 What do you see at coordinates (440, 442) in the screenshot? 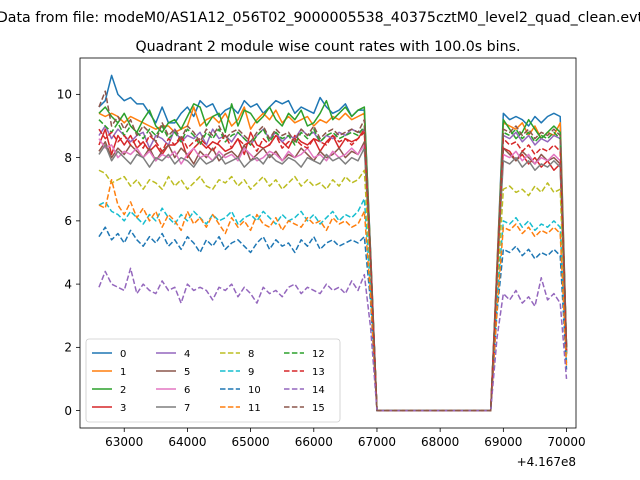
I see `x-tick-label: 68000` at bounding box center [440, 442].